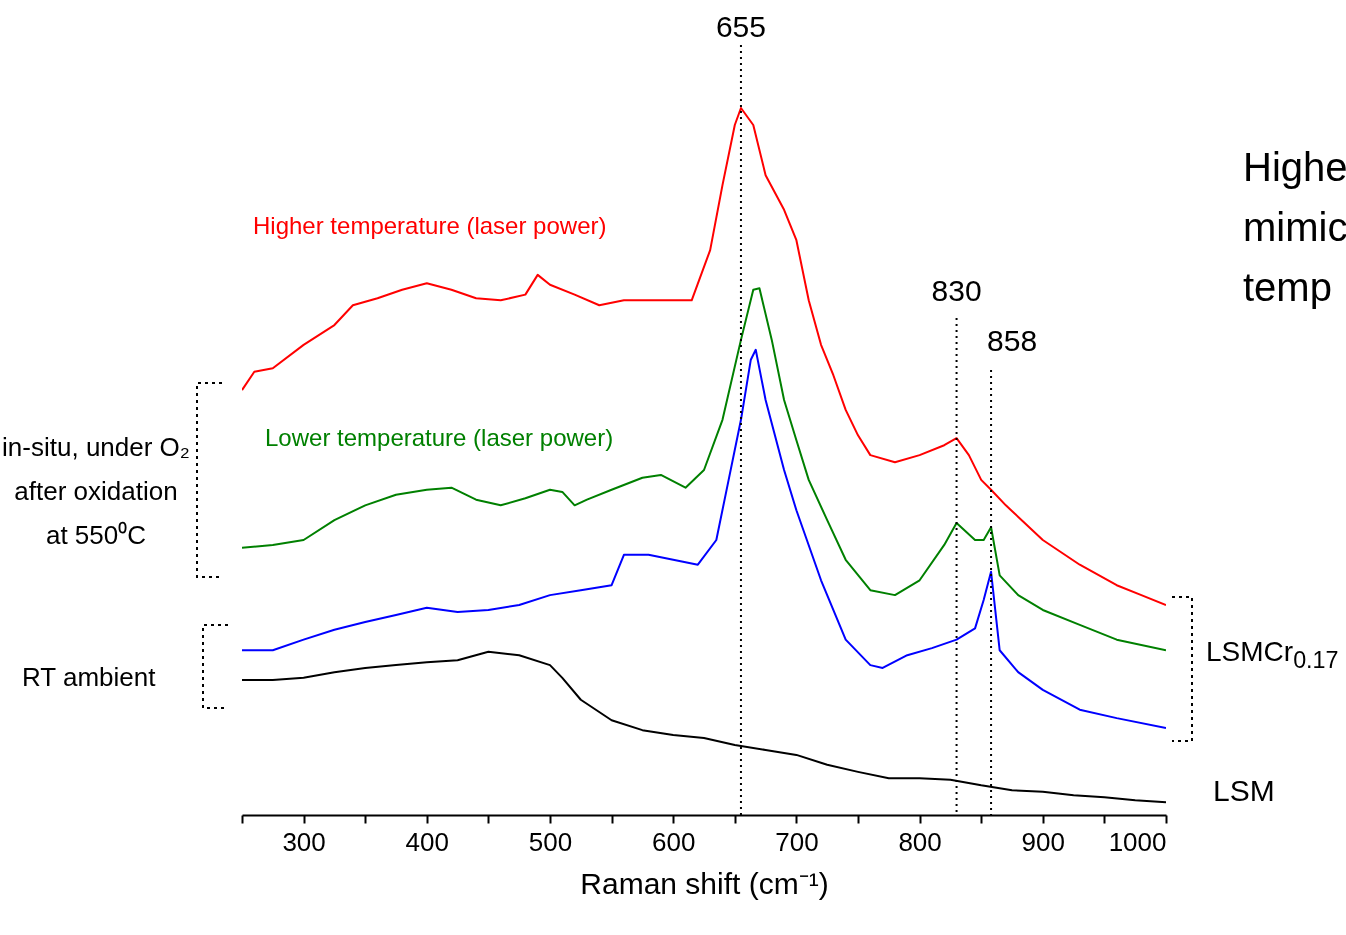 The image size is (1346, 935). What do you see at coordinates (550, 841) in the screenshot?
I see `x-tick-label: 500` at bounding box center [550, 841].